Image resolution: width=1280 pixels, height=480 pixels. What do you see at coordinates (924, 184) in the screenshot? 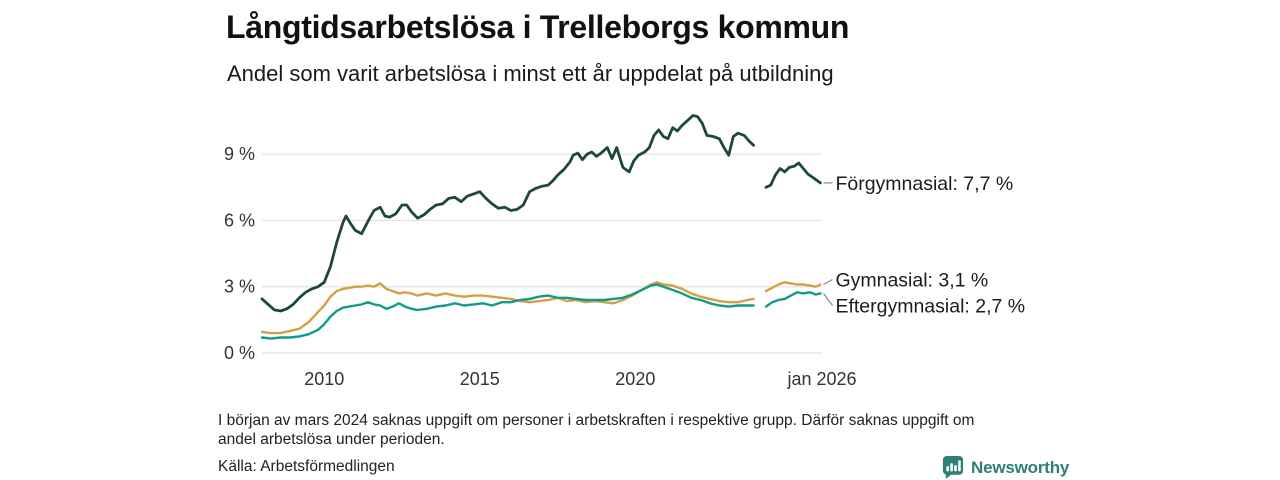
I see `series-end-label-förgymnasial: Förgymnasial: 7,7 %` at bounding box center [924, 184].